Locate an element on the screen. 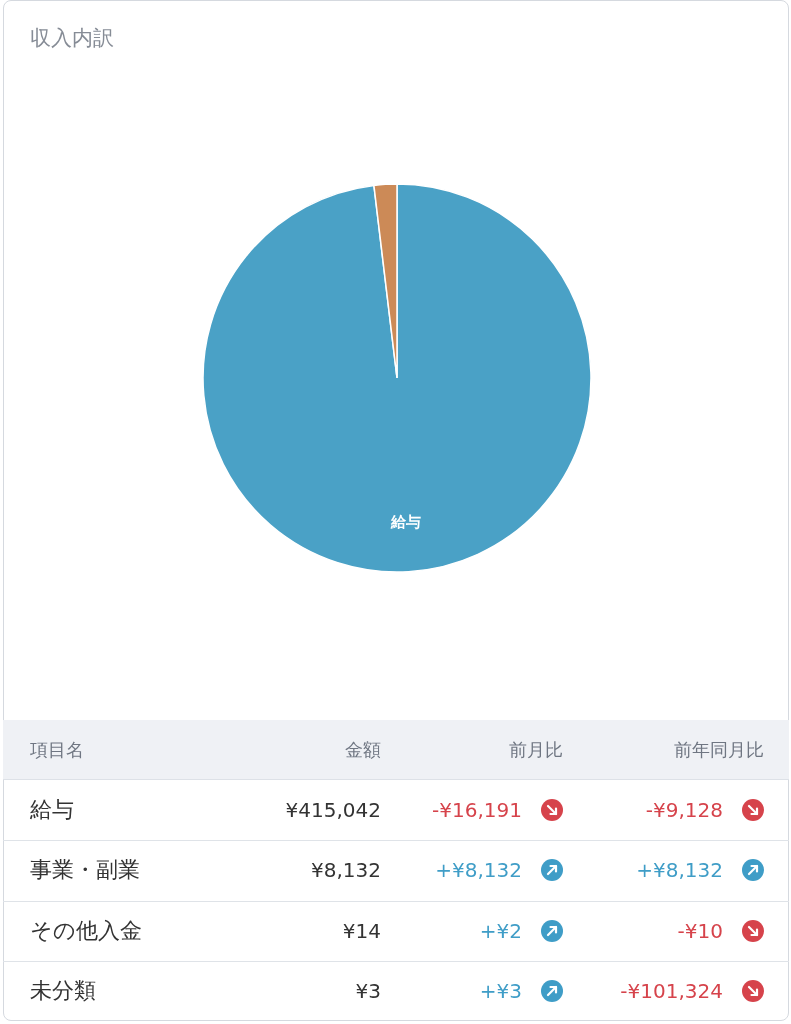 This screenshot has height=1024, width=791. data-label: -¥10 is located at coordinates (700, 931).